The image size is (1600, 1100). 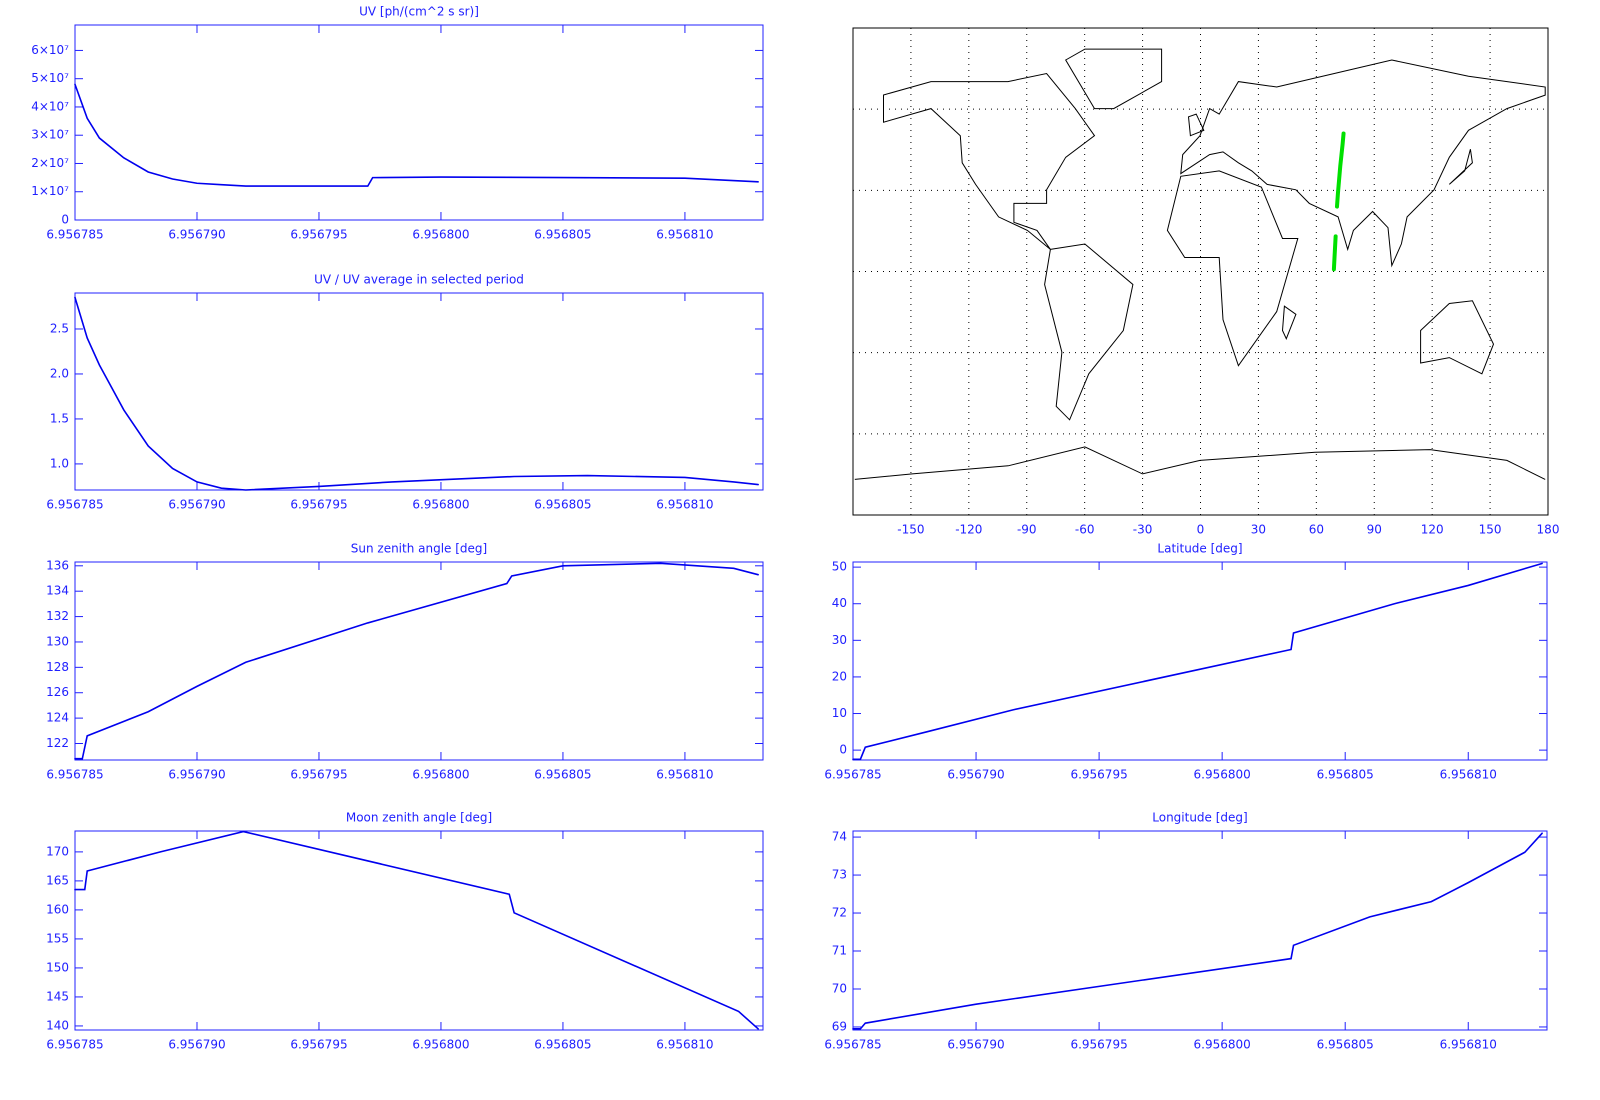 I want to click on y-tick-label: 71, so click(x=839, y=951).